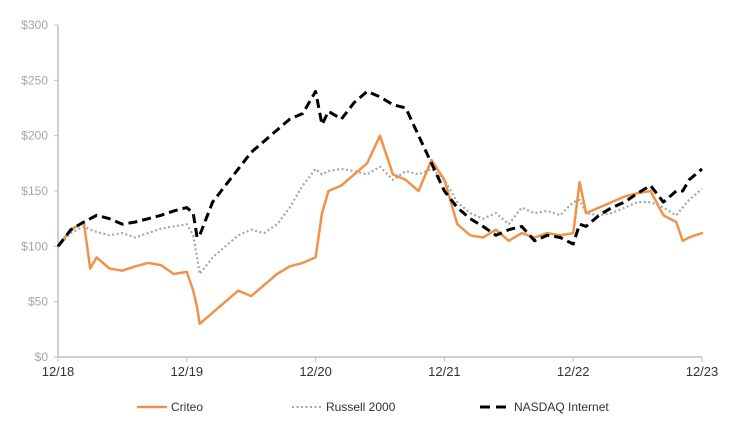 Image resolution: width=745 pixels, height=443 pixels. What do you see at coordinates (573, 371) in the screenshot?
I see `x-tick-label: 12/22` at bounding box center [573, 371].